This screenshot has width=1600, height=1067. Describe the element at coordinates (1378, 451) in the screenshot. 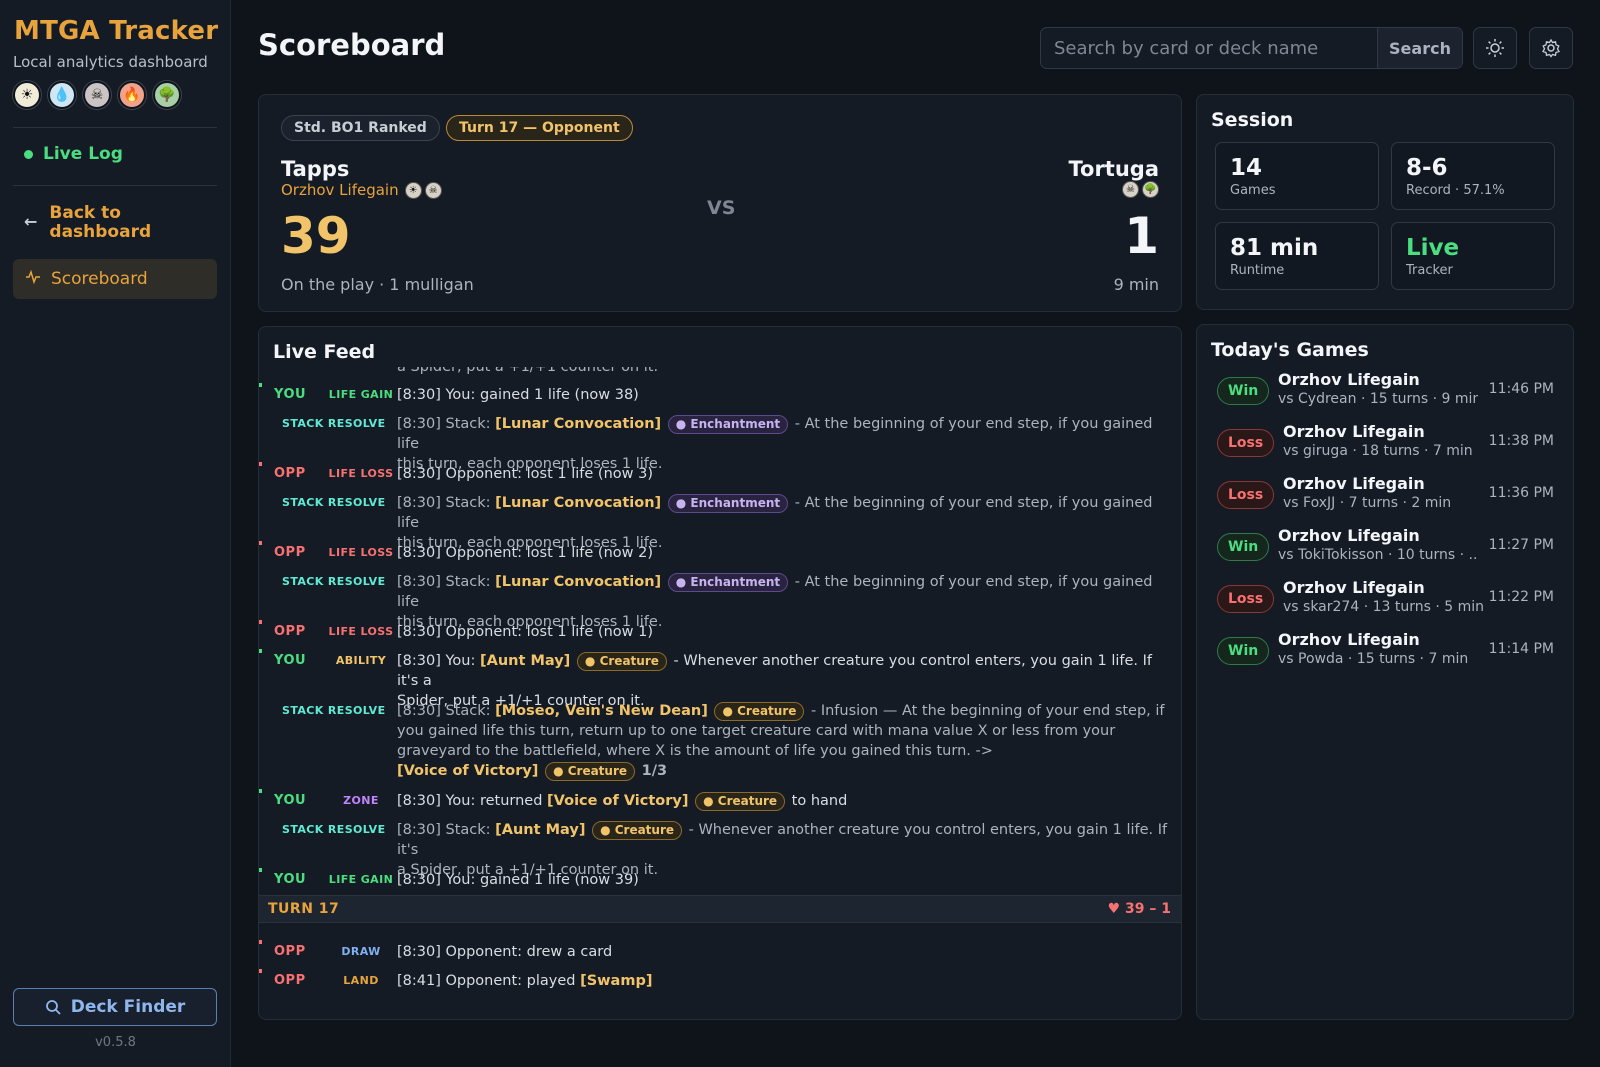

I see `game-sub: vs giruga · 18 turns · 7 min` at that location.